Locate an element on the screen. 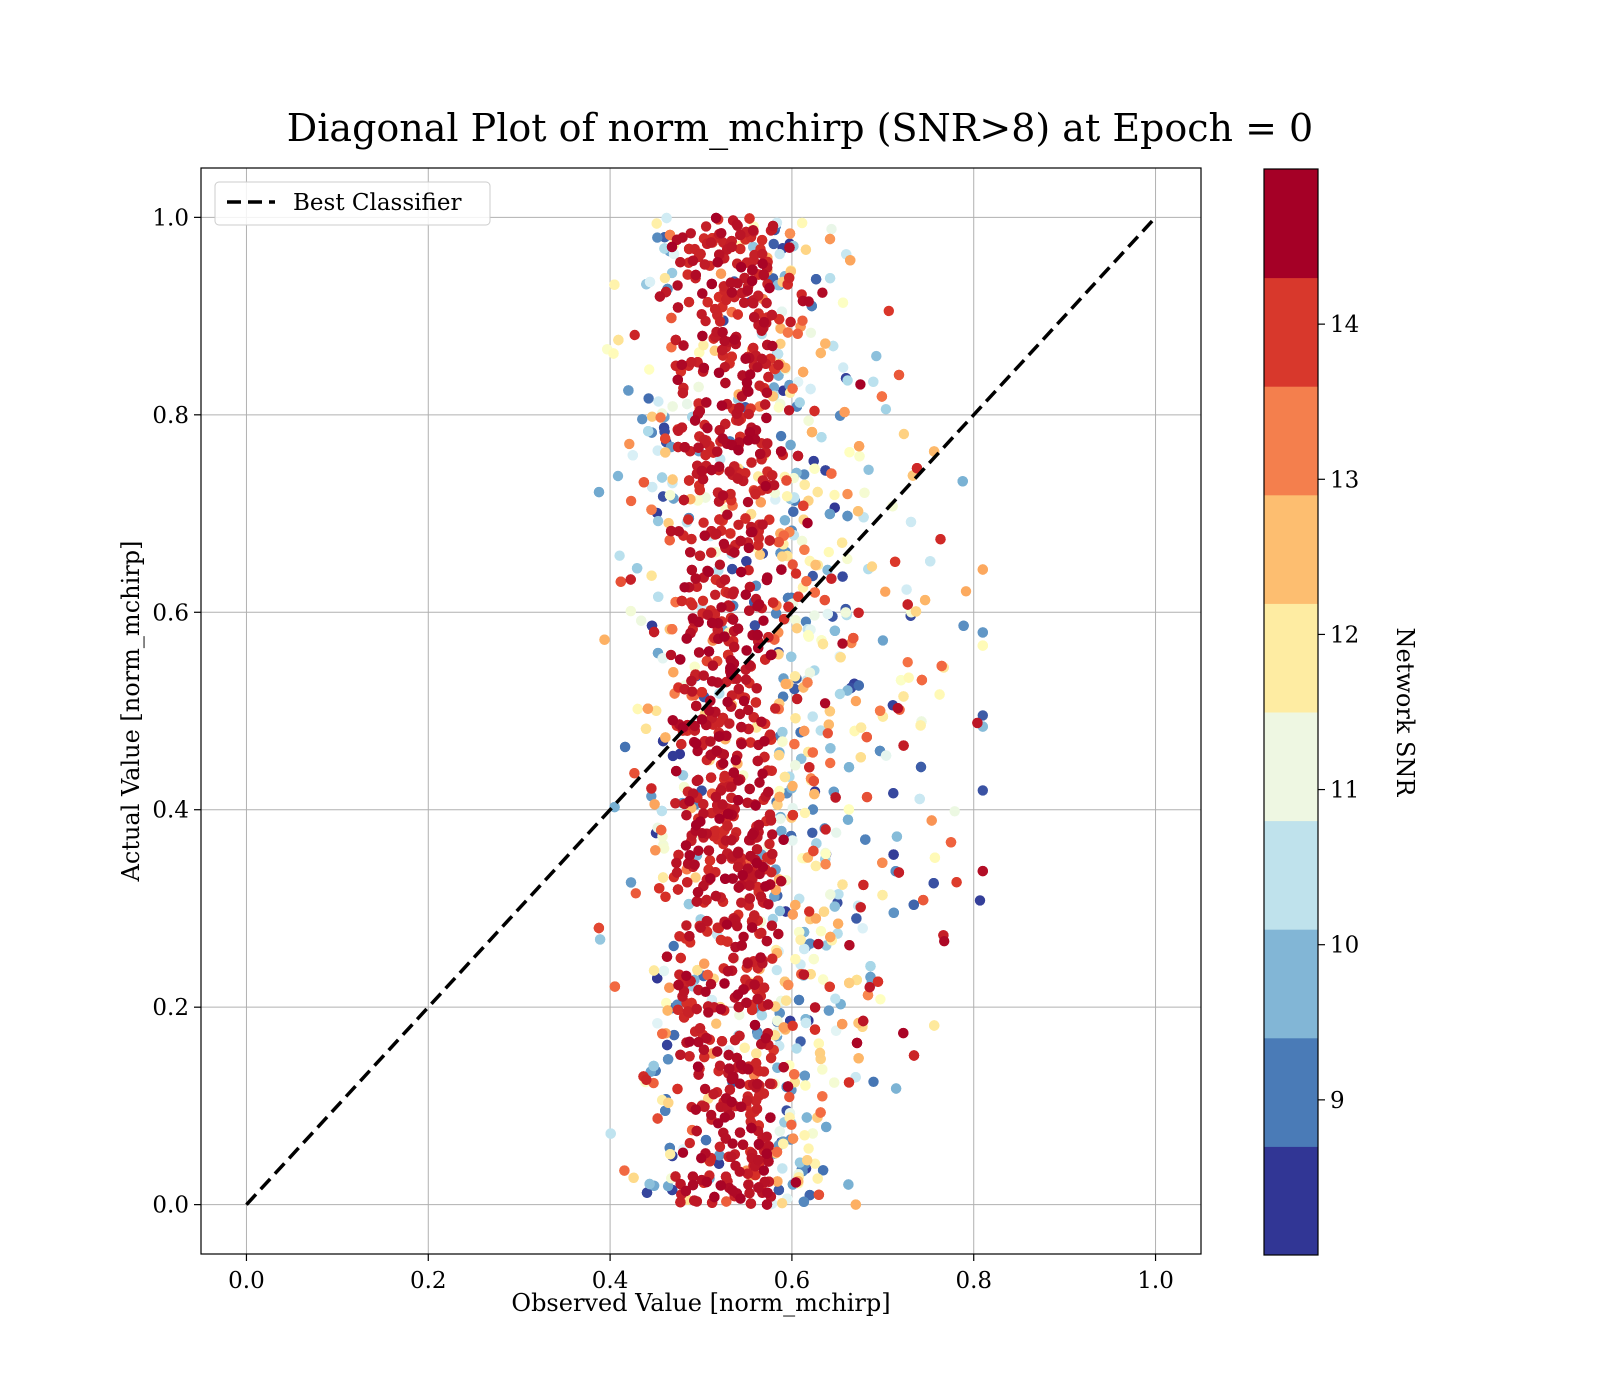  x-tick-label: 0.2 is located at coordinates (428, 1281).